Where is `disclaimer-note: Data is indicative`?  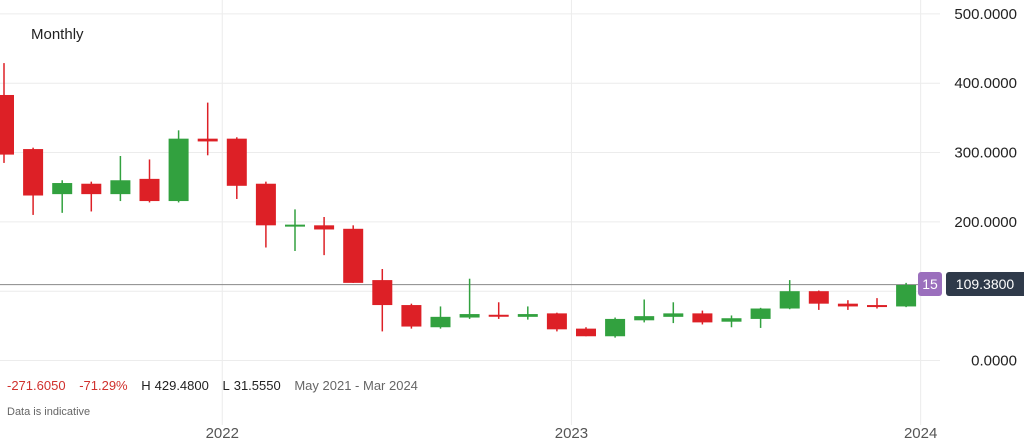
disclaimer-note: Data is indicative is located at coordinates (49, 412).